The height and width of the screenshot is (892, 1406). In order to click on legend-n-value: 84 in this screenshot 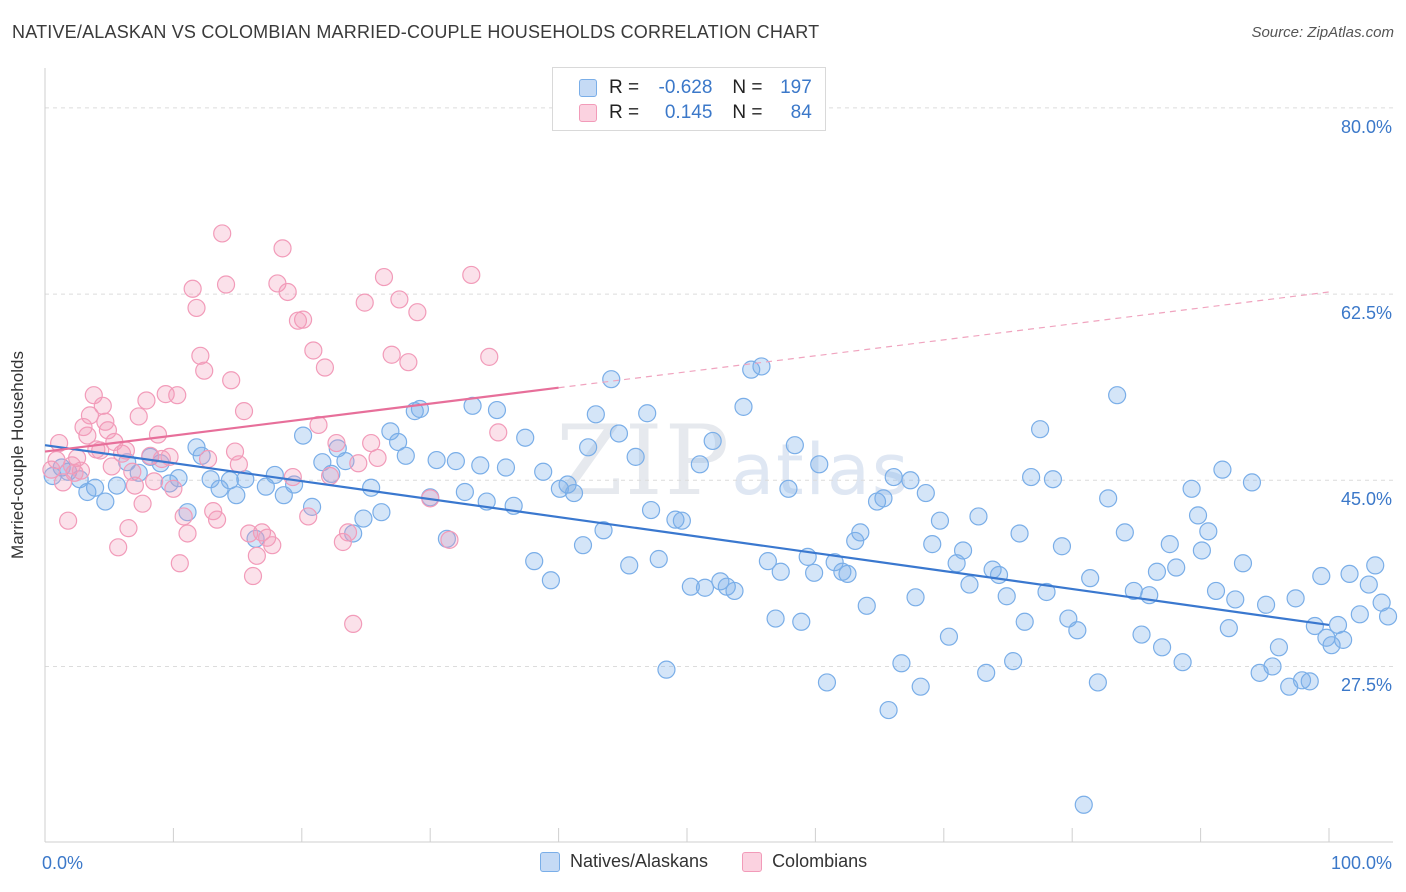, I will do `click(801, 112)`.